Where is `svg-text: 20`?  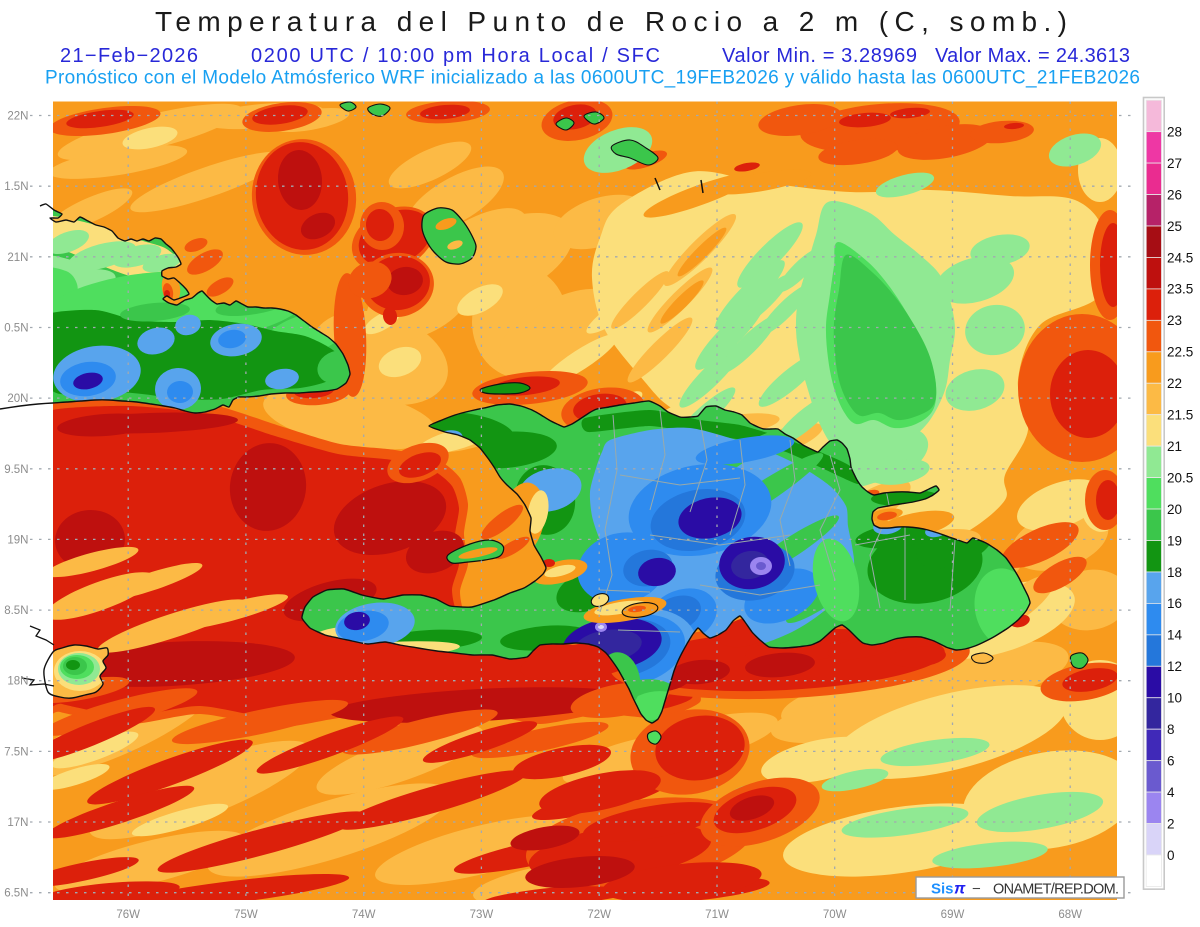 svg-text: 20 is located at coordinates (1174, 509).